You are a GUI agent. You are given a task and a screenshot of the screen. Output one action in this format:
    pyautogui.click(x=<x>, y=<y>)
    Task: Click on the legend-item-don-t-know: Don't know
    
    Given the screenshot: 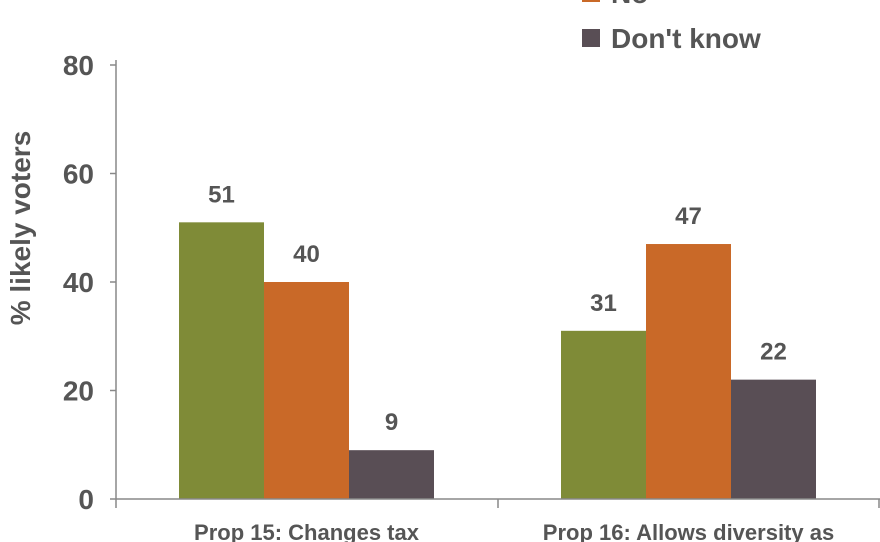 What is the action you would take?
    pyautogui.click(x=671, y=38)
    